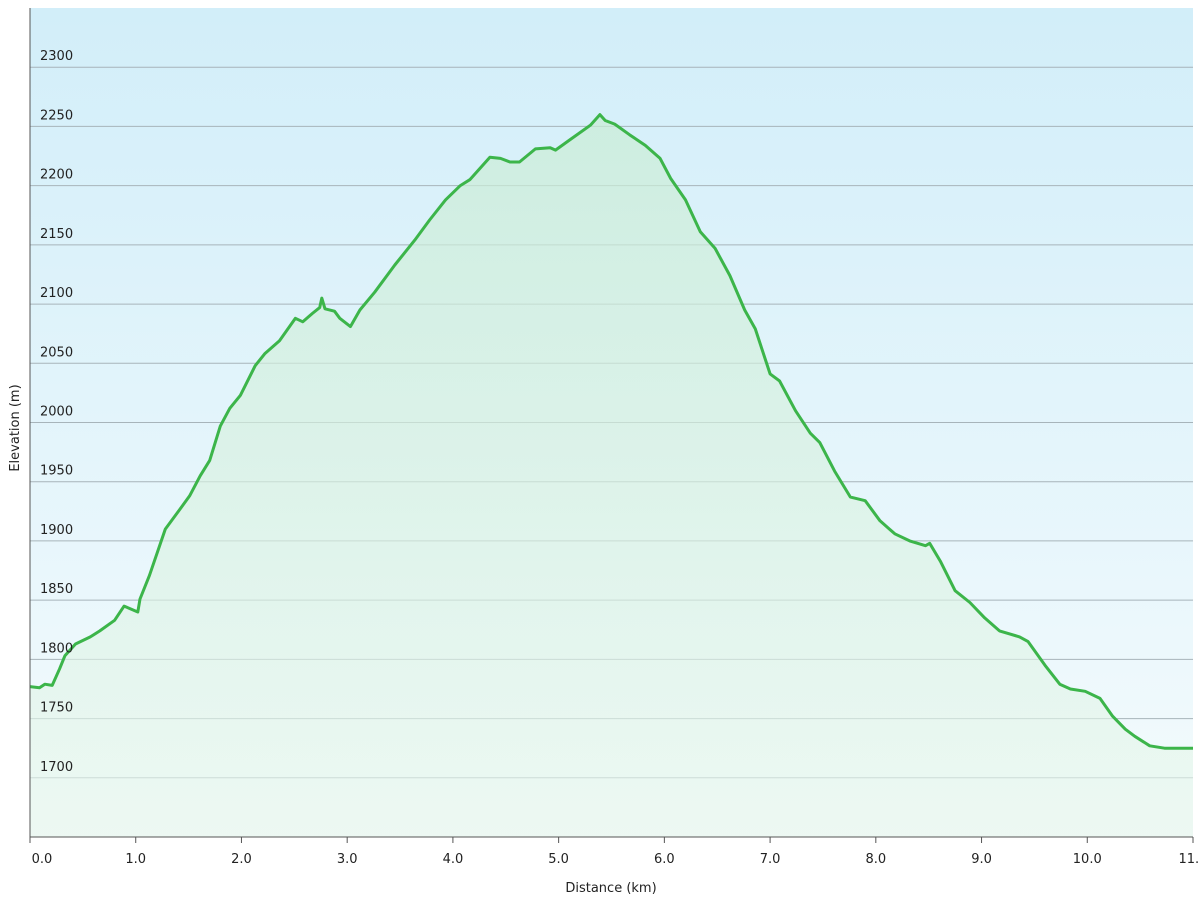 The height and width of the screenshot is (904, 1200). I want to click on y-tick-label: 2200, so click(56, 175).